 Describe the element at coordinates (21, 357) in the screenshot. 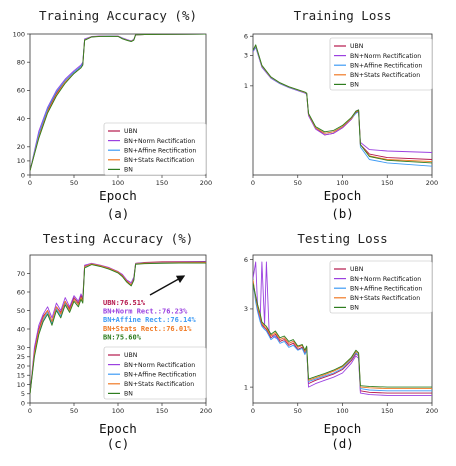

I see `y-tick-label: 25` at that location.